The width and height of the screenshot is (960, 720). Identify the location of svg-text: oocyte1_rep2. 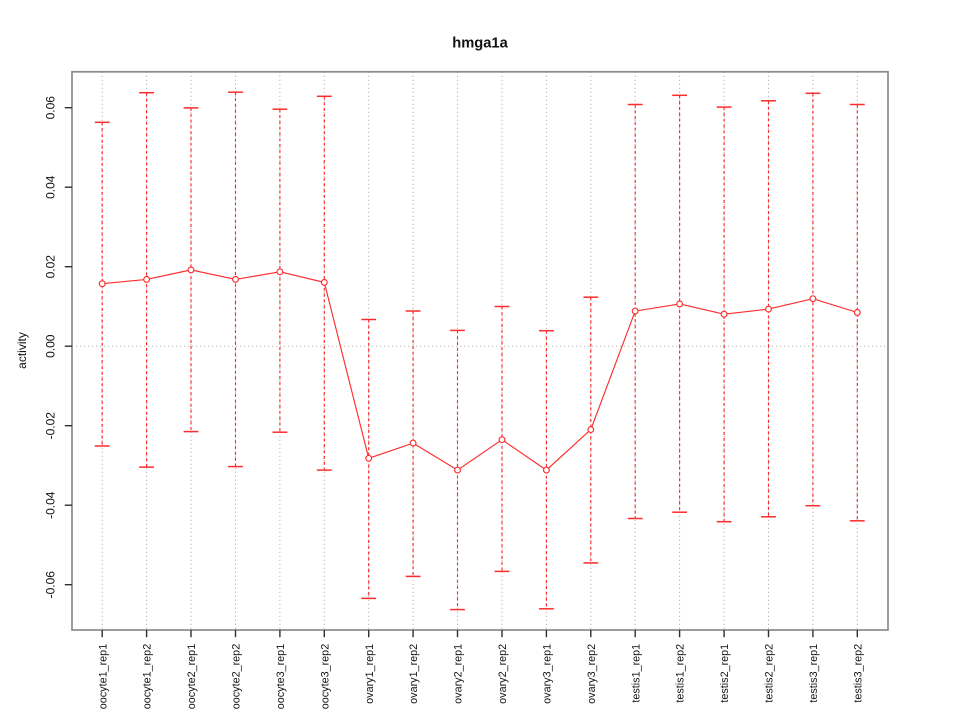
(148, 676).